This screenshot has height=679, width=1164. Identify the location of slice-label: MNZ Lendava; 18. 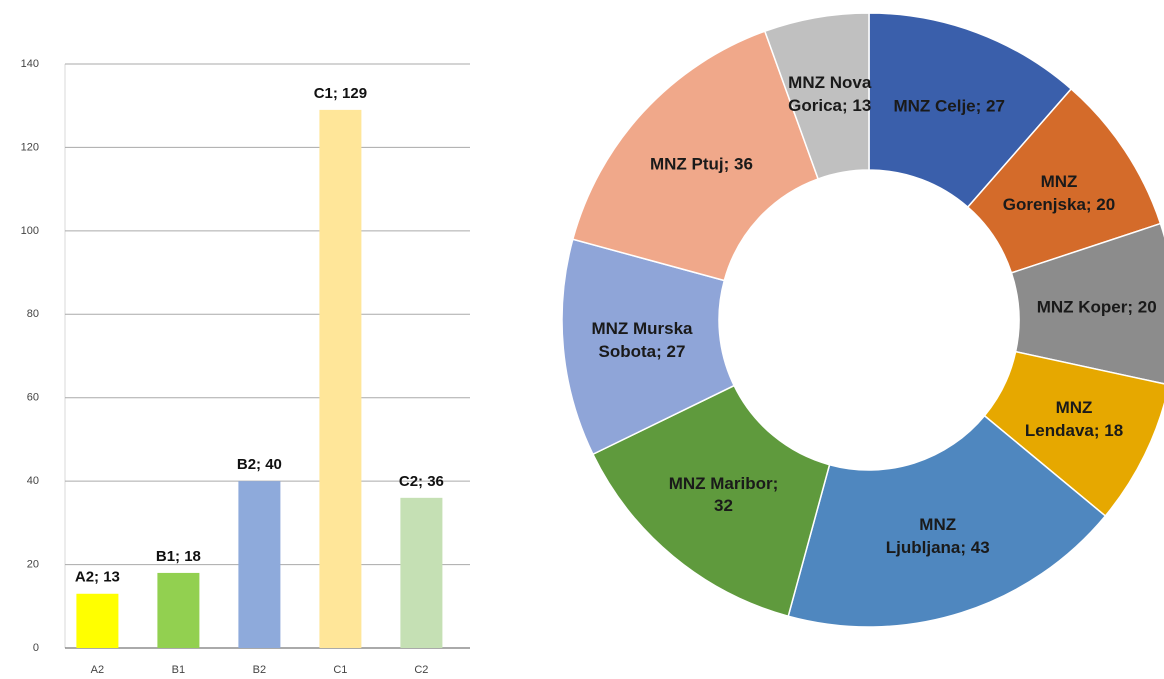
(1074, 418).